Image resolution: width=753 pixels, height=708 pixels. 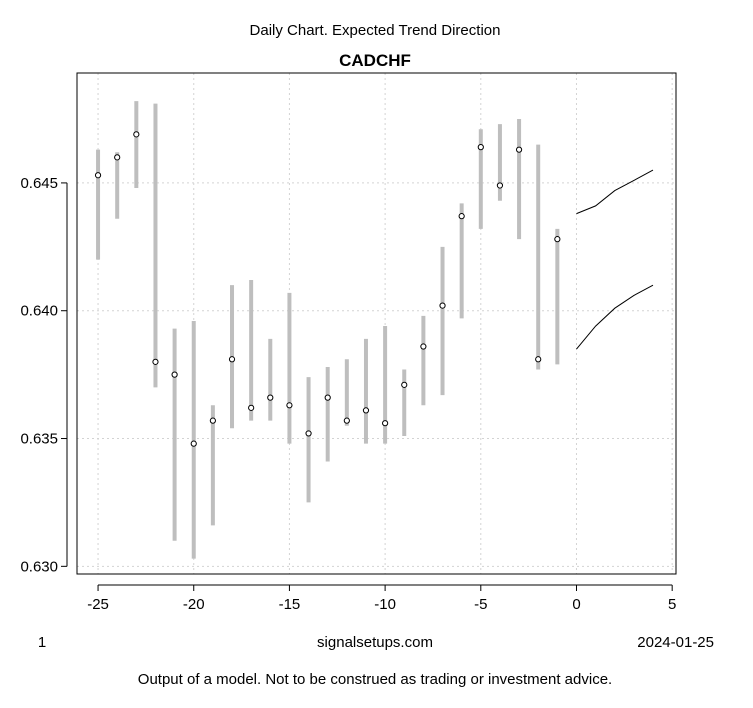 What do you see at coordinates (39, 439) in the screenshot?
I see `y-tick-label: 0.635` at bounding box center [39, 439].